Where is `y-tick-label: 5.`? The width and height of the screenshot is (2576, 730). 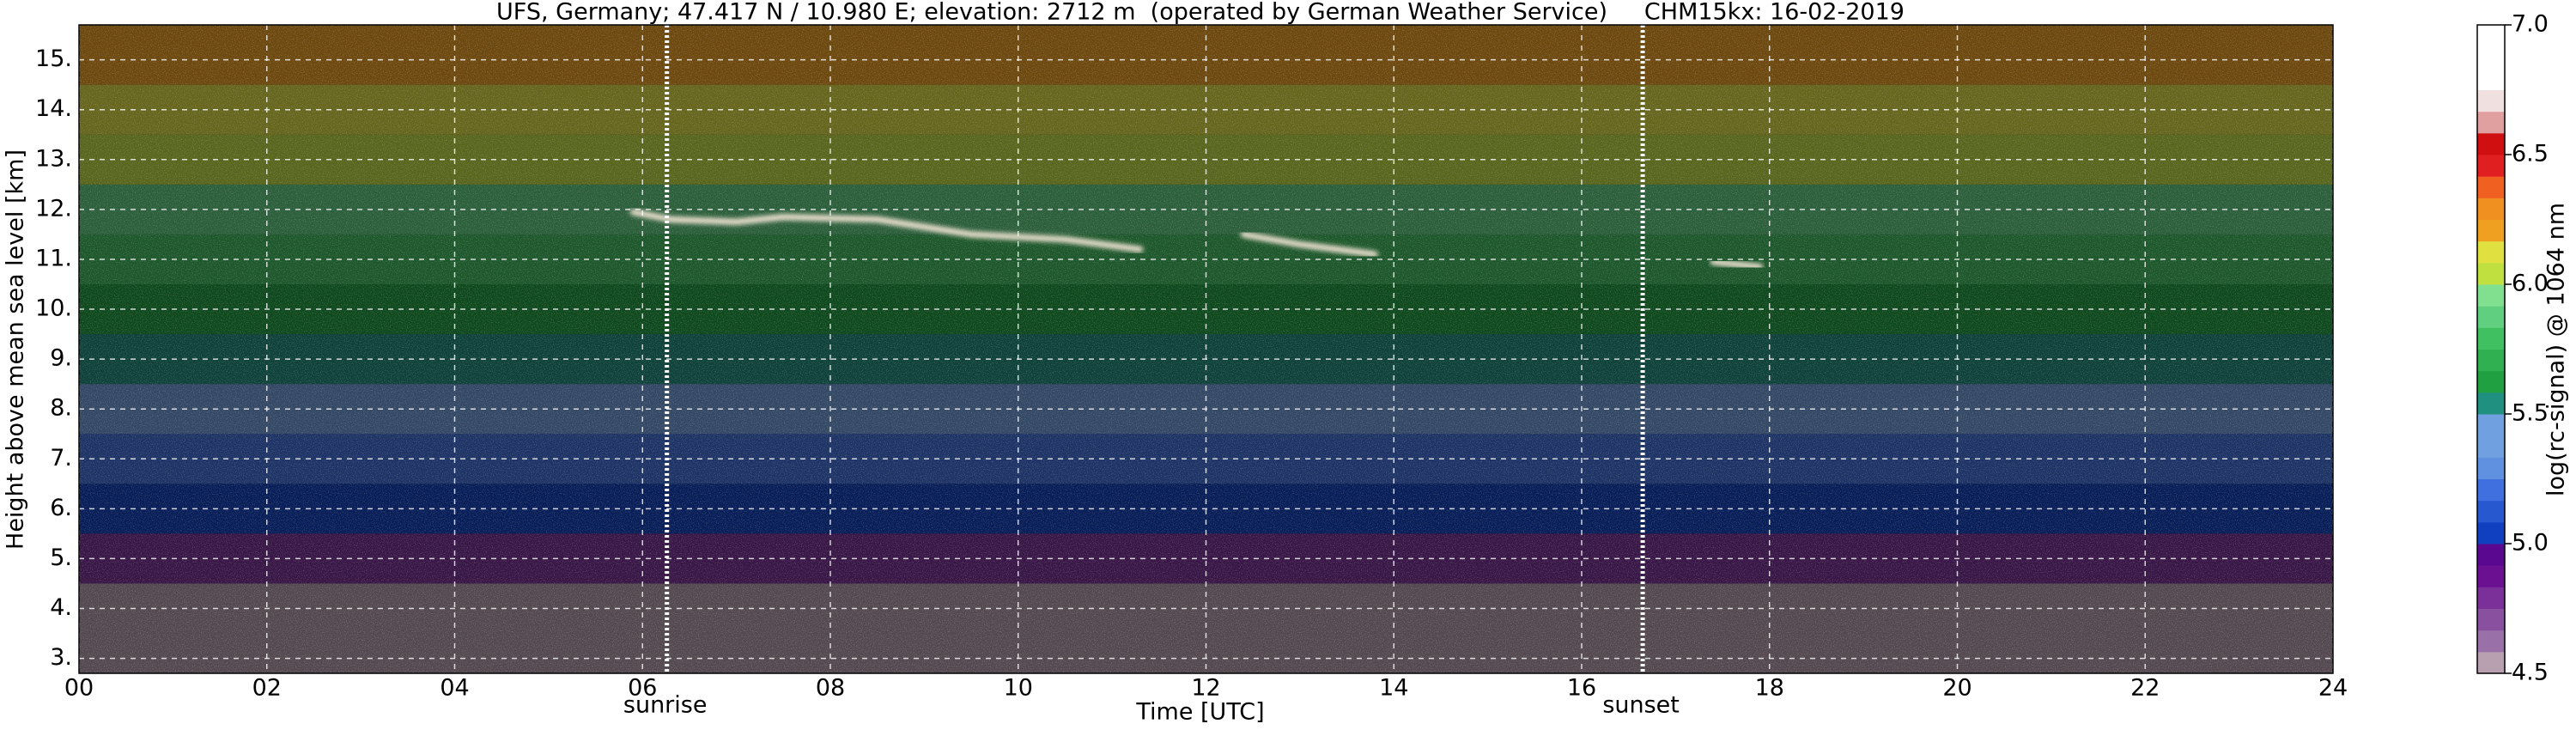
y-tick-label: 5. is located at coordinates (61, 557).